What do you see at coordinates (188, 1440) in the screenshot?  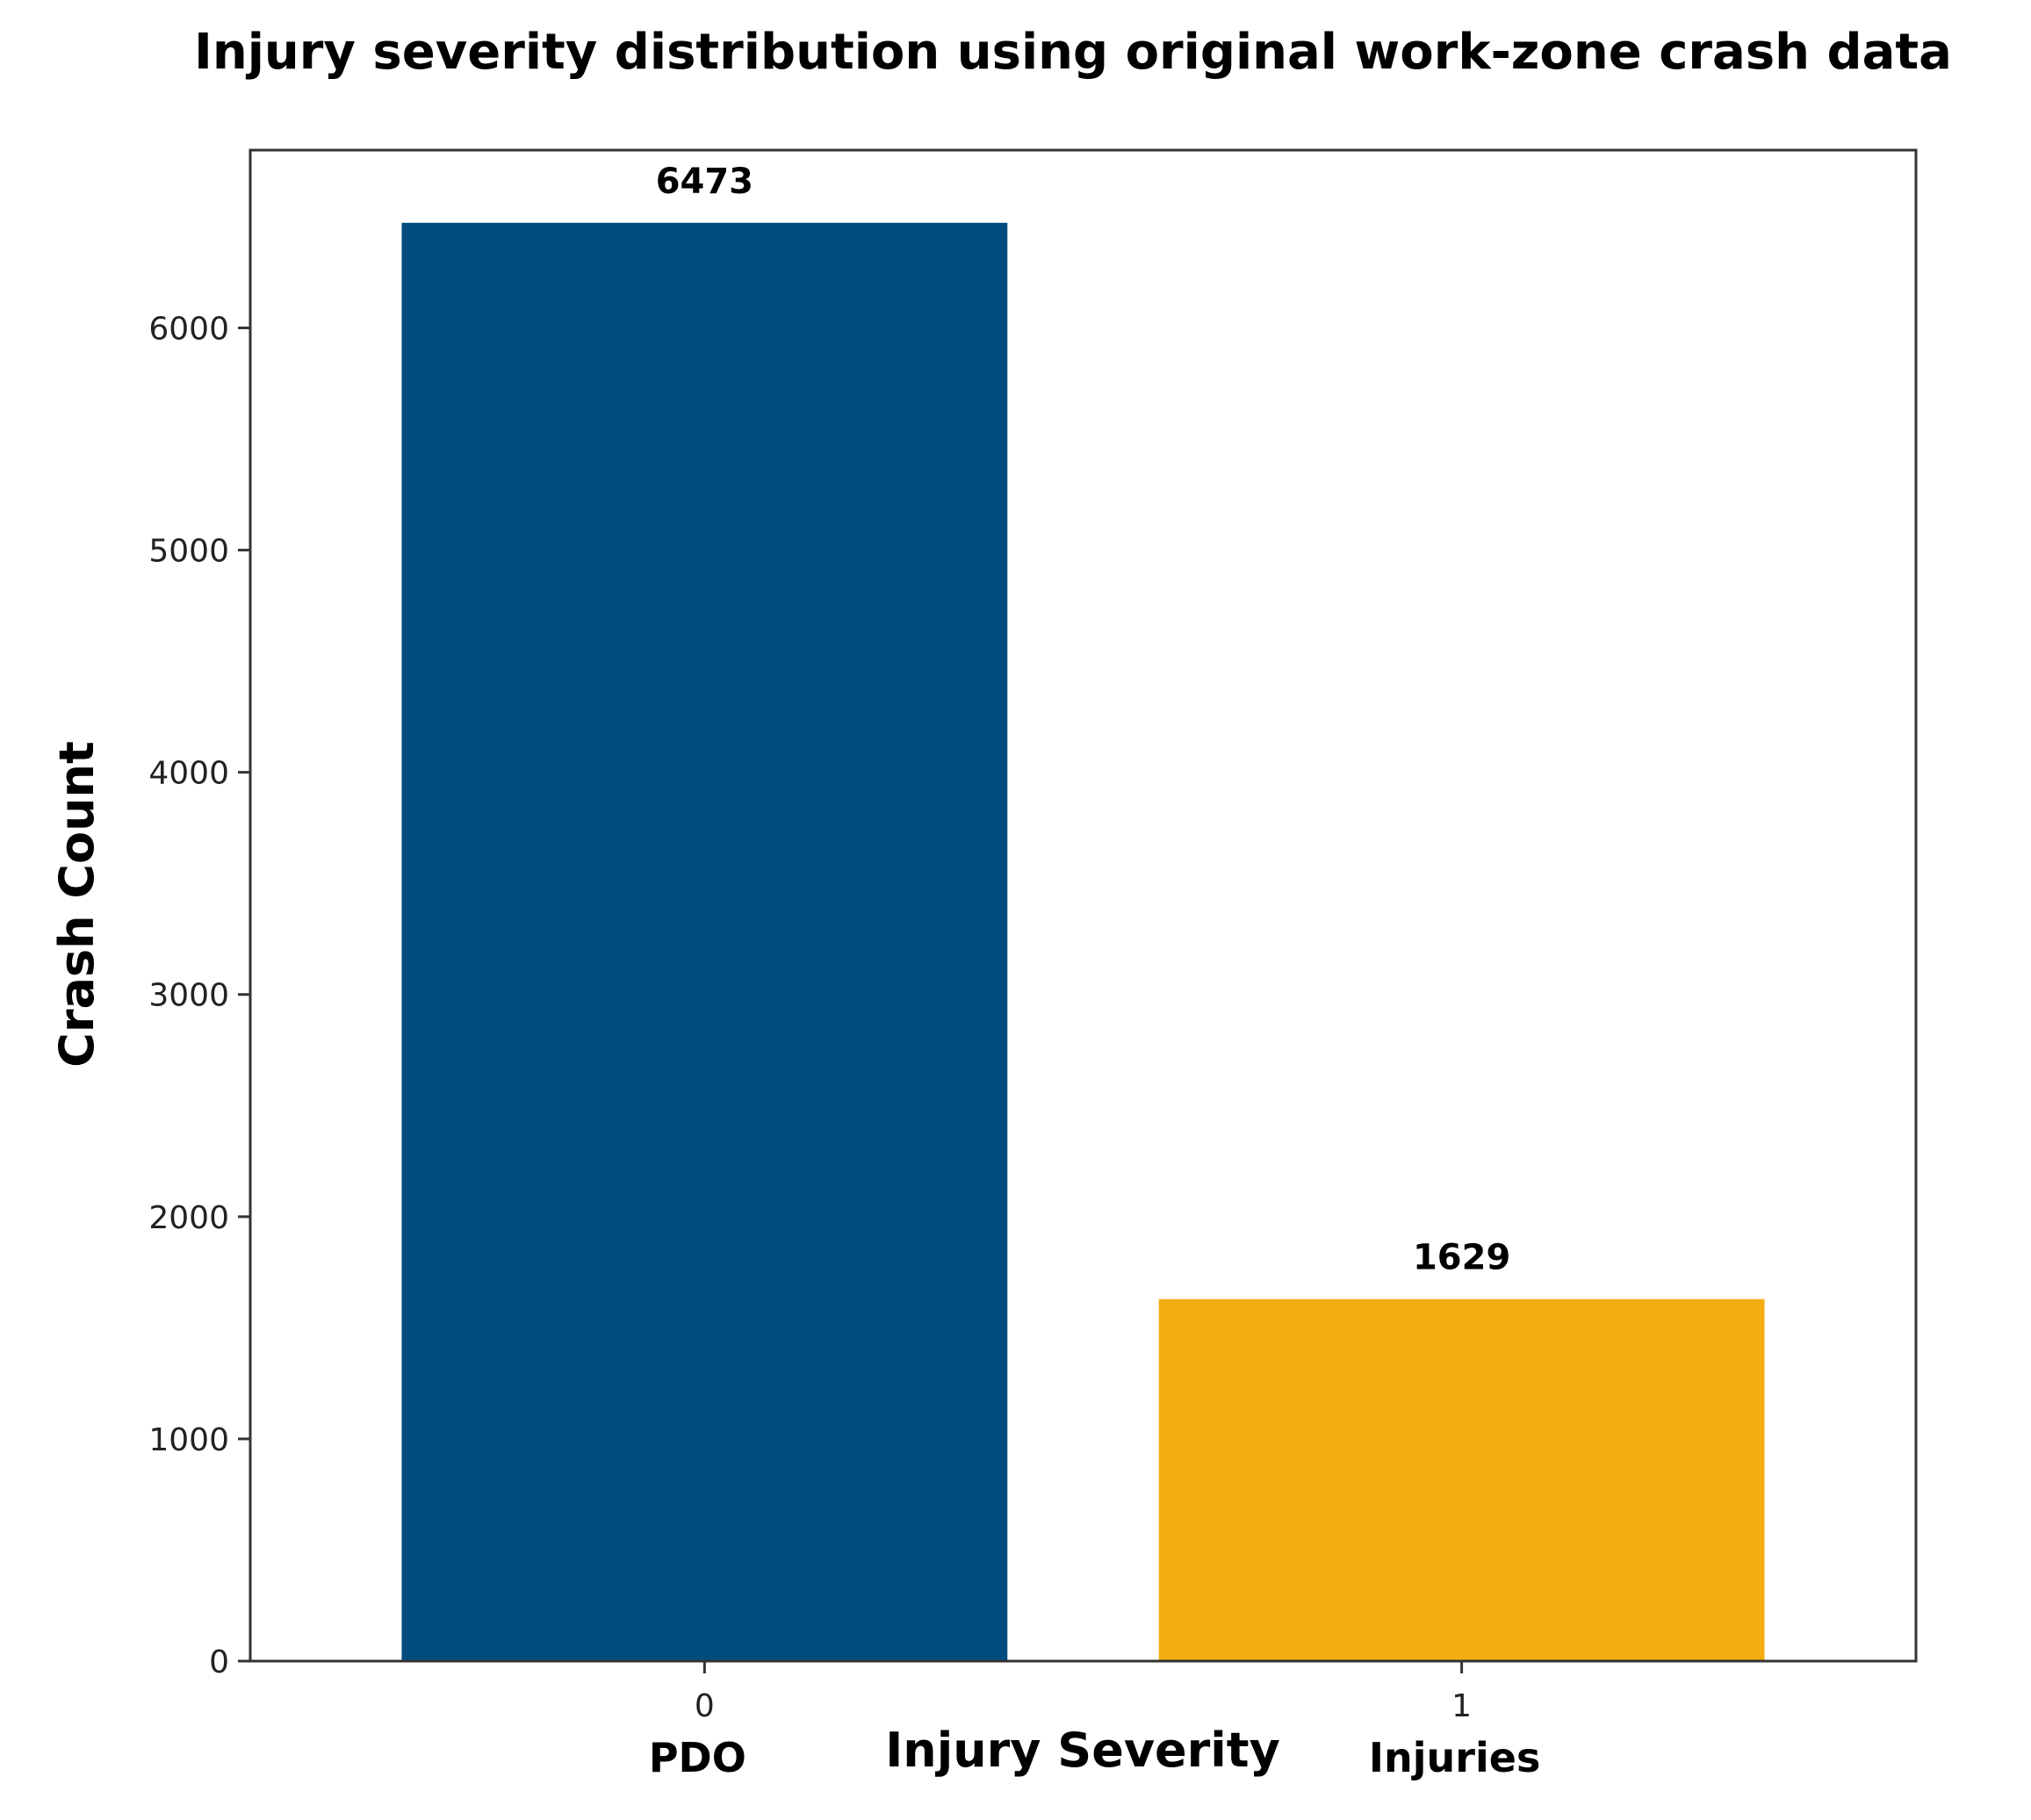 I see `y-tick-label: 1000` at bounding box center [188, 1440].